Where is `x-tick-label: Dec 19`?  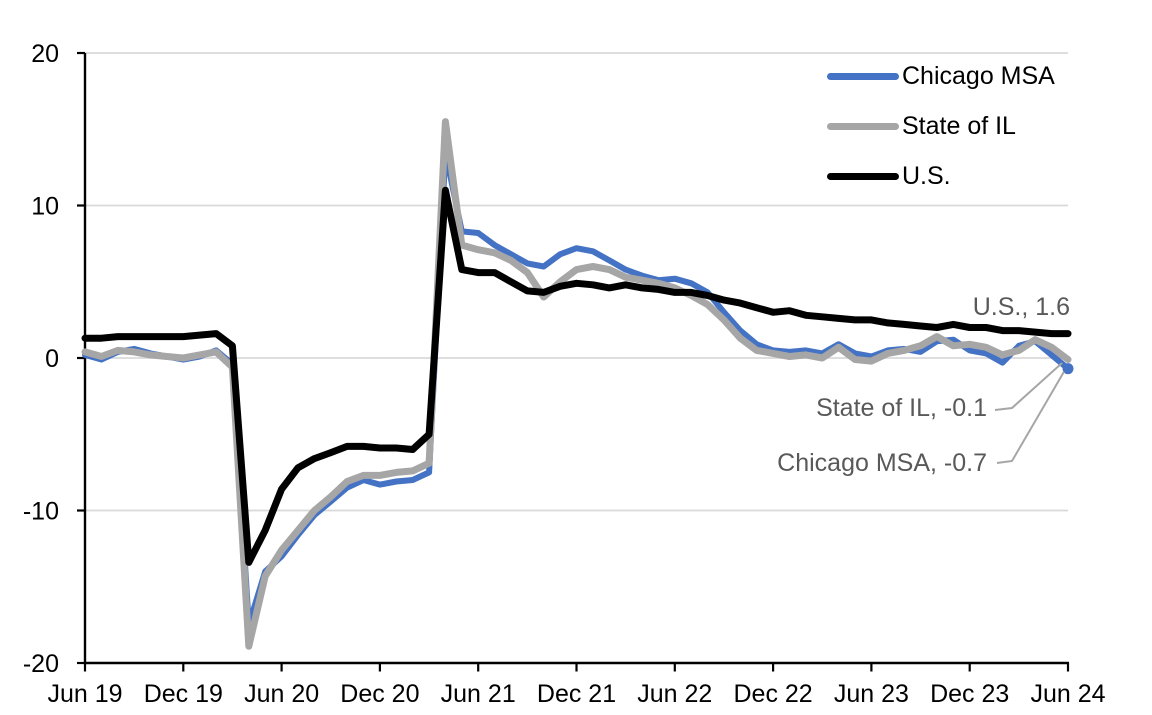 x-tick-label: Dec 19 is located at coordinates (183, 694).